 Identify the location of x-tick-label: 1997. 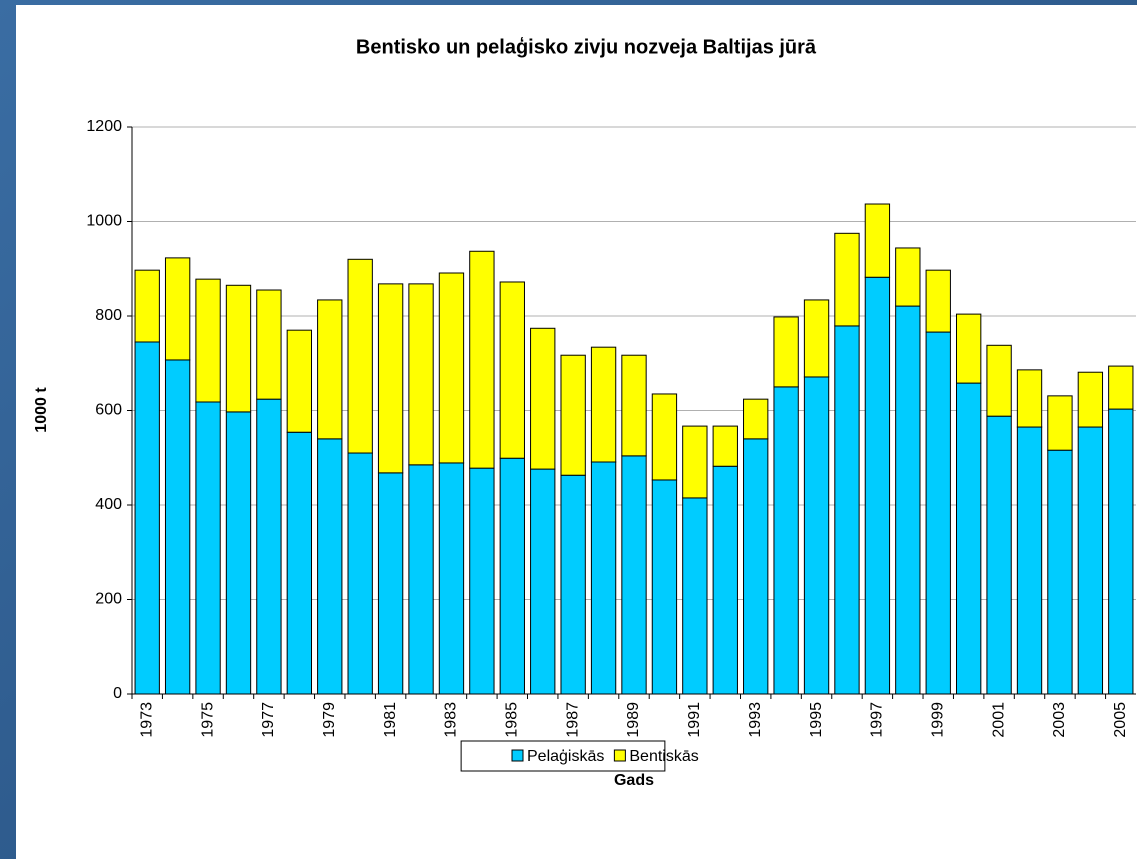
(877, 720).